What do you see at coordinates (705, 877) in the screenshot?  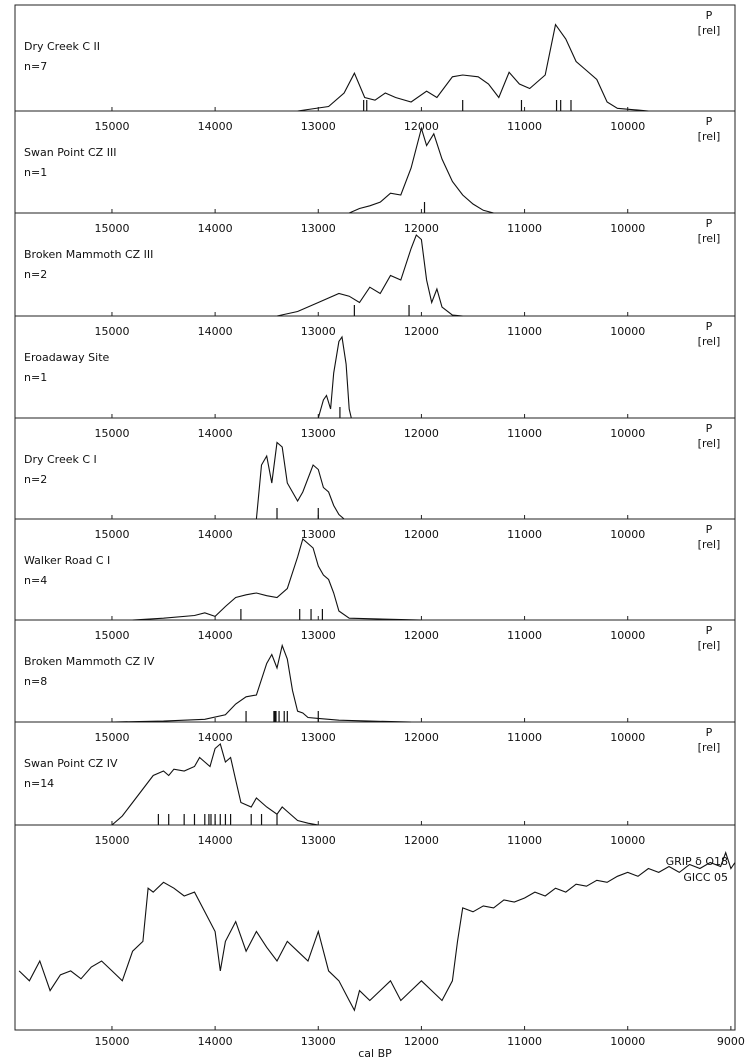 I see `series-sublabel: GICC 05` at bounding box center [705, 877].